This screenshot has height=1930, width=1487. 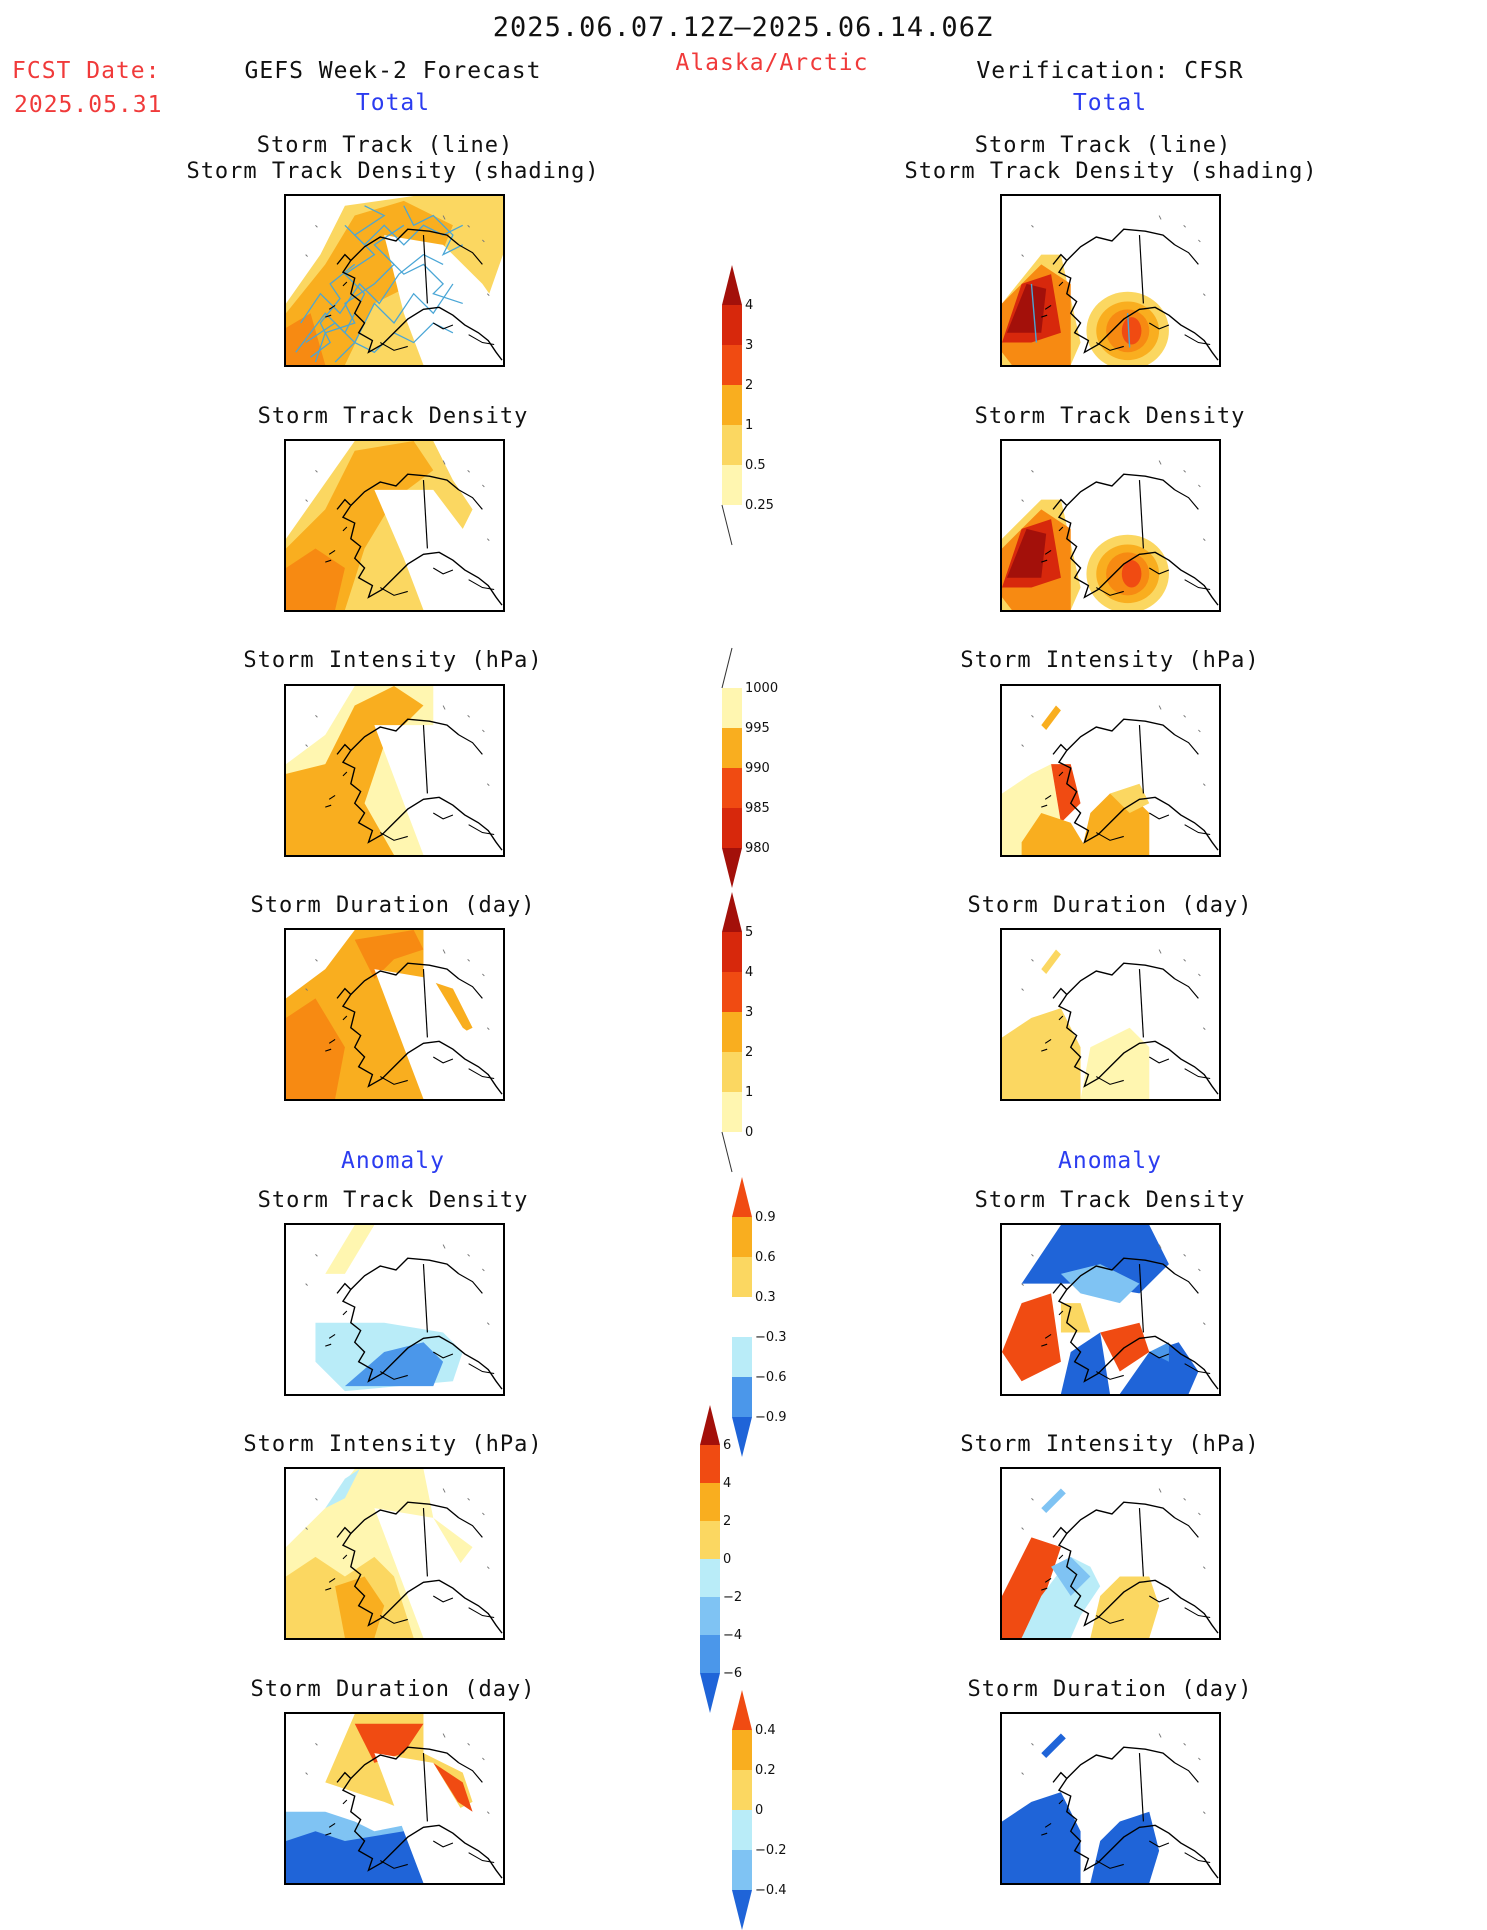 What do you see at coordinates (1110, 660) in the screenshot?
I see `panel-title-intensity-right: Storm Intensity (hPa)` at bounding box center [1110, 660].